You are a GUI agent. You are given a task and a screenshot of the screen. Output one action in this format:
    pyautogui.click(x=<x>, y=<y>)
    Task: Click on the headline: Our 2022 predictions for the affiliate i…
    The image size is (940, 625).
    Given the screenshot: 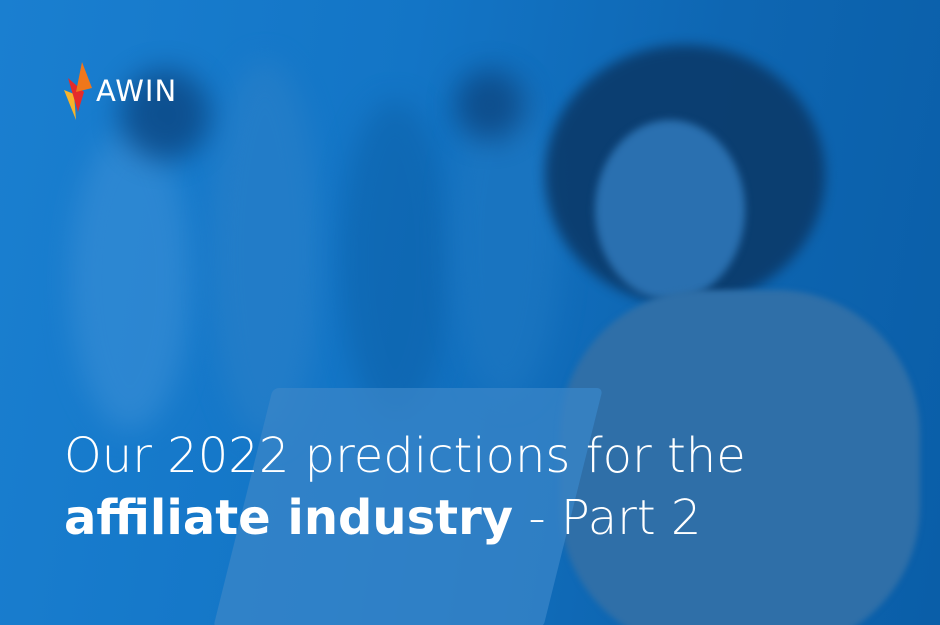 What is the action you would take?
    pyautogui.click(x=405, y=487)
    